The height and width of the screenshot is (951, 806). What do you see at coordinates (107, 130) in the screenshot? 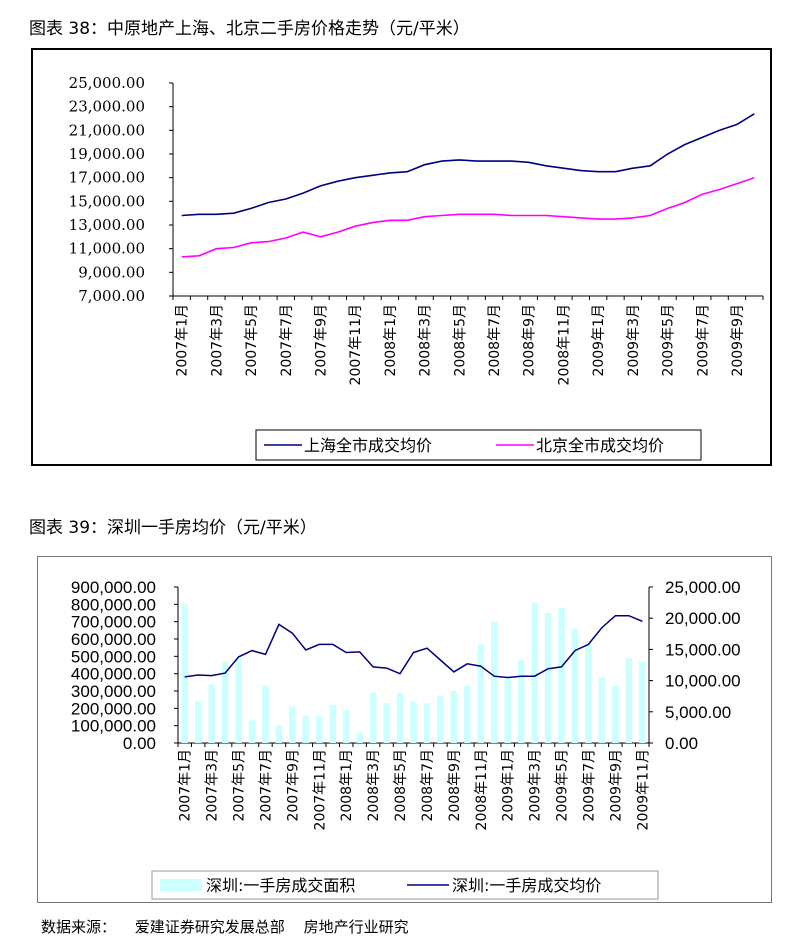
I see `chart1-y-tick-label: 21,000.00` at bounding box center [107, 130].